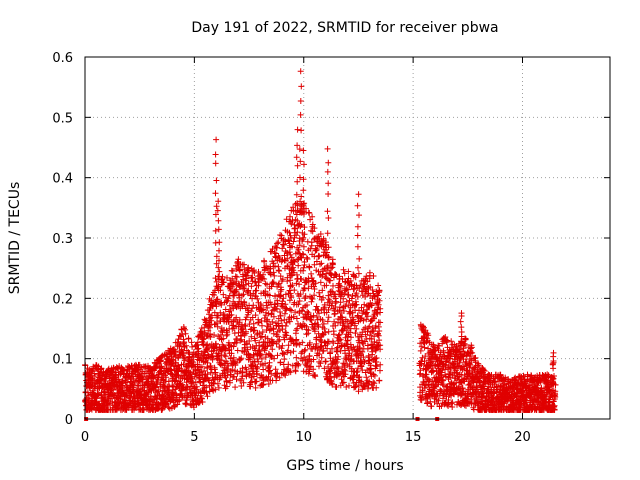 The width and height of the screenshot is (640, 480). What do you see at coordinates (15, 238) in the screenshot?
I see `y-axis-label: SRMTID / TECUs` at bounding box center [15, 238].